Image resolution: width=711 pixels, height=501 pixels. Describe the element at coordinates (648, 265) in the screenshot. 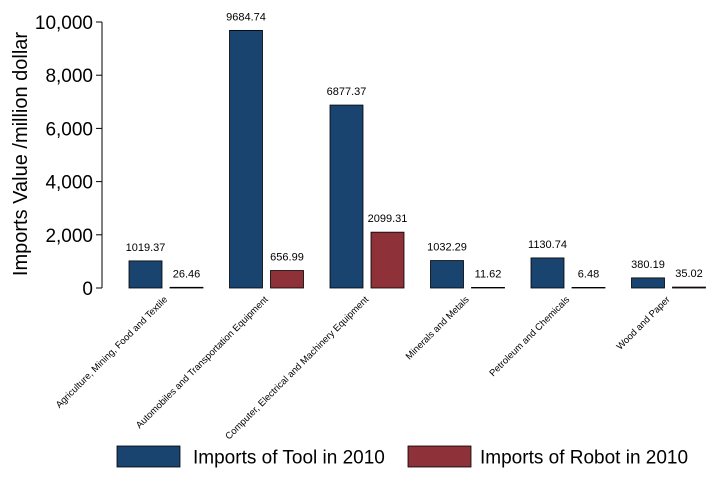

I see `data-label: 380.19` at that location.